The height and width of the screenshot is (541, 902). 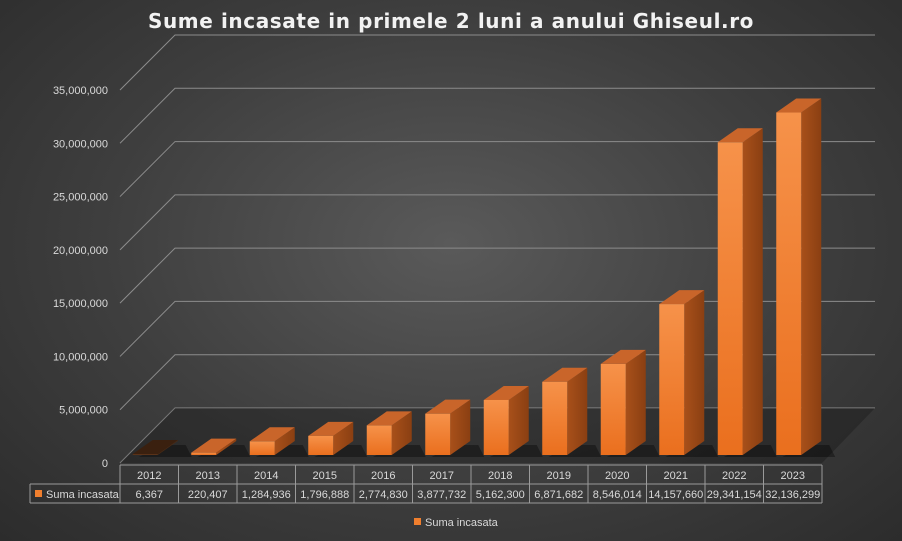 What do you see at coordinates (617, 476) in the screenshot?
I see `x-tick-label: 2020` at bounding box center [617, 476].